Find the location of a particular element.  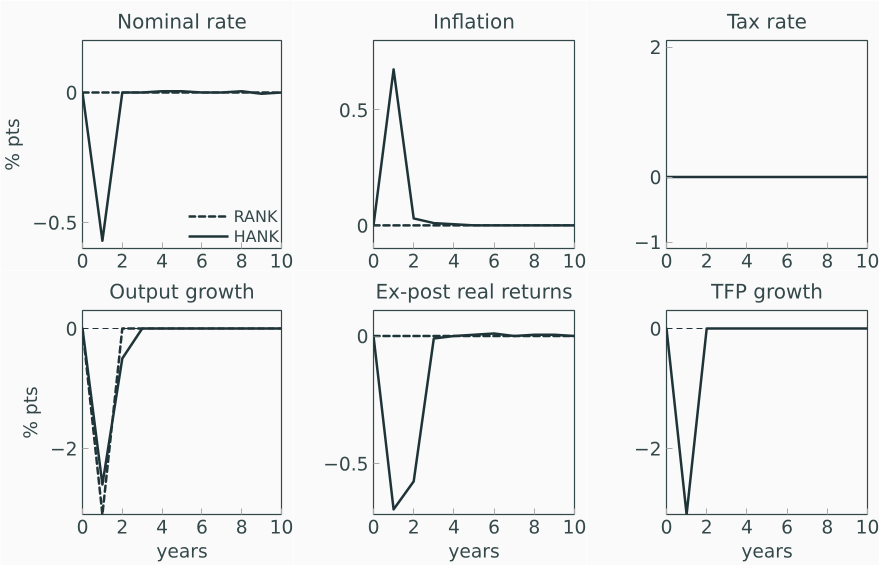

y-tick-label: 0.5 is located at coordinates (353, 111).